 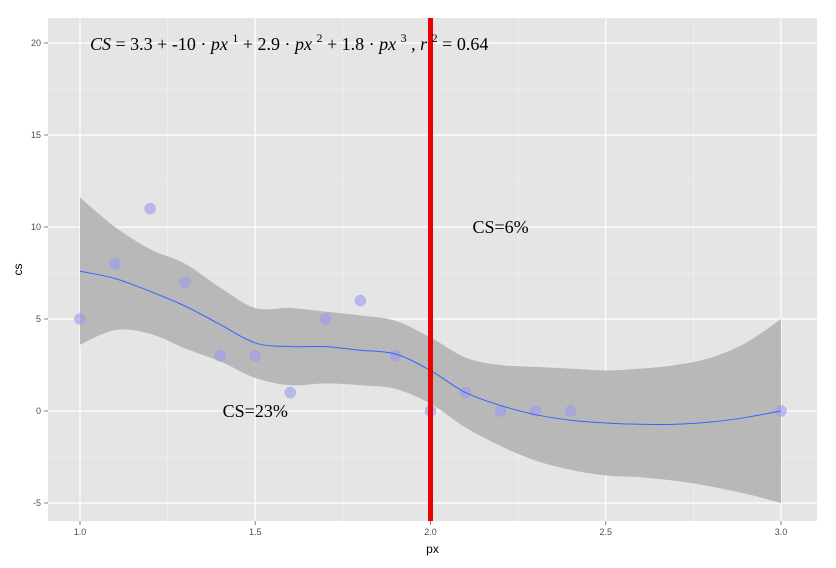 What do you see at coordinates (36, 135) in the screenshot?
I see `y-tick-label: 15` at bounding box center [36, 135].